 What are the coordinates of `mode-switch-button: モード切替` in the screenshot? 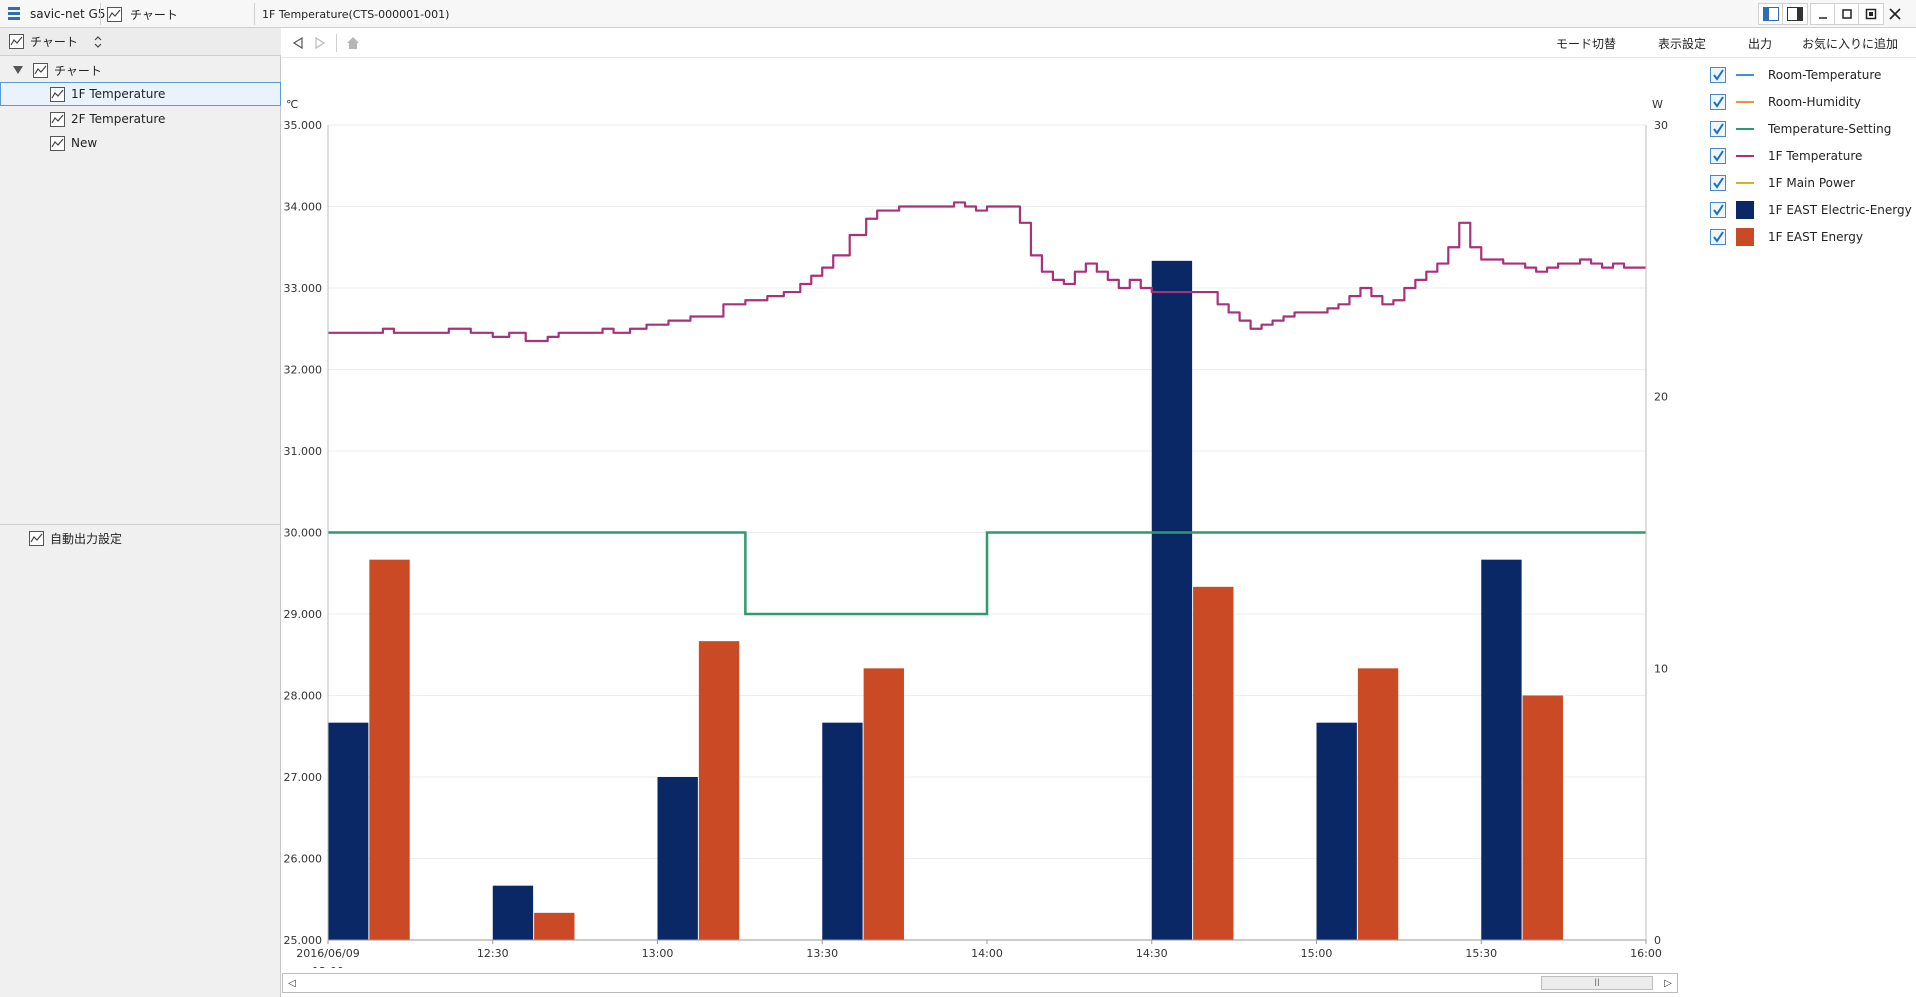 It's located at (1586, 43).